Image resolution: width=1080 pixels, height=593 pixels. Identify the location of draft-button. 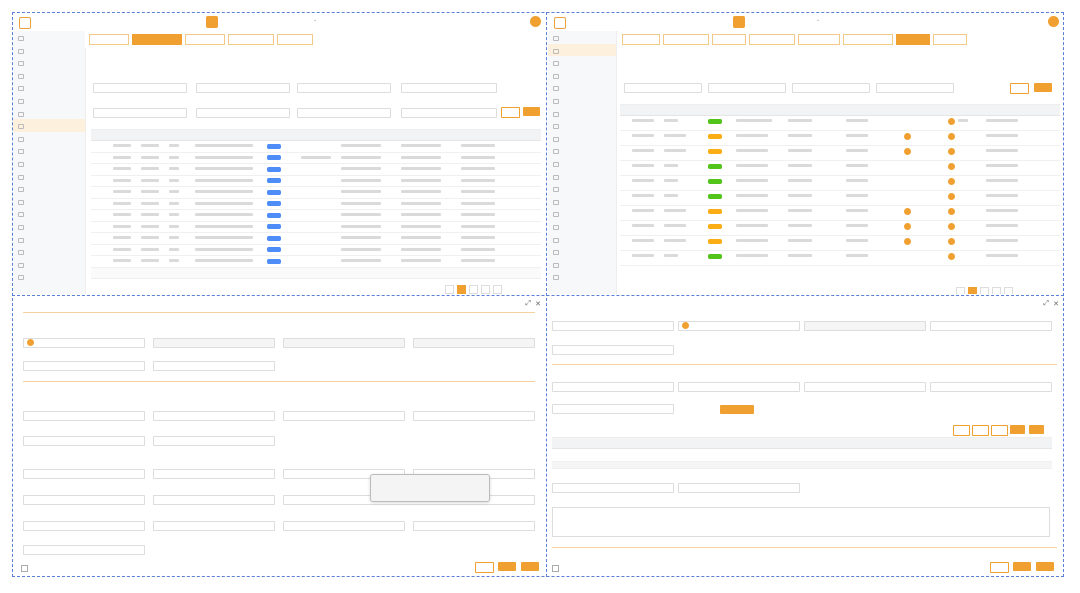
(507, 566).